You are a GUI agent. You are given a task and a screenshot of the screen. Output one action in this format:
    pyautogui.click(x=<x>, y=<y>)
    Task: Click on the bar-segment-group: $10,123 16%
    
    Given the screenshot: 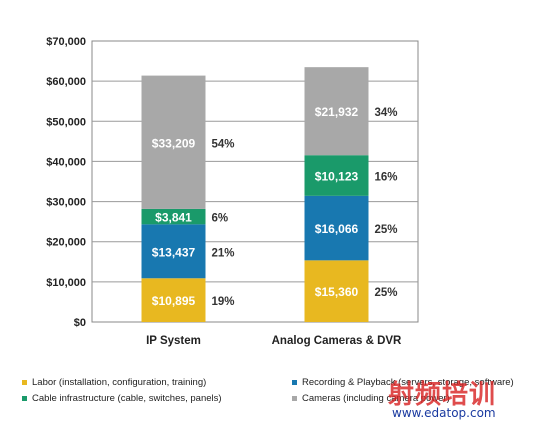 What is the action you would take?
    pyautogui.click(x=351, y=175)
    